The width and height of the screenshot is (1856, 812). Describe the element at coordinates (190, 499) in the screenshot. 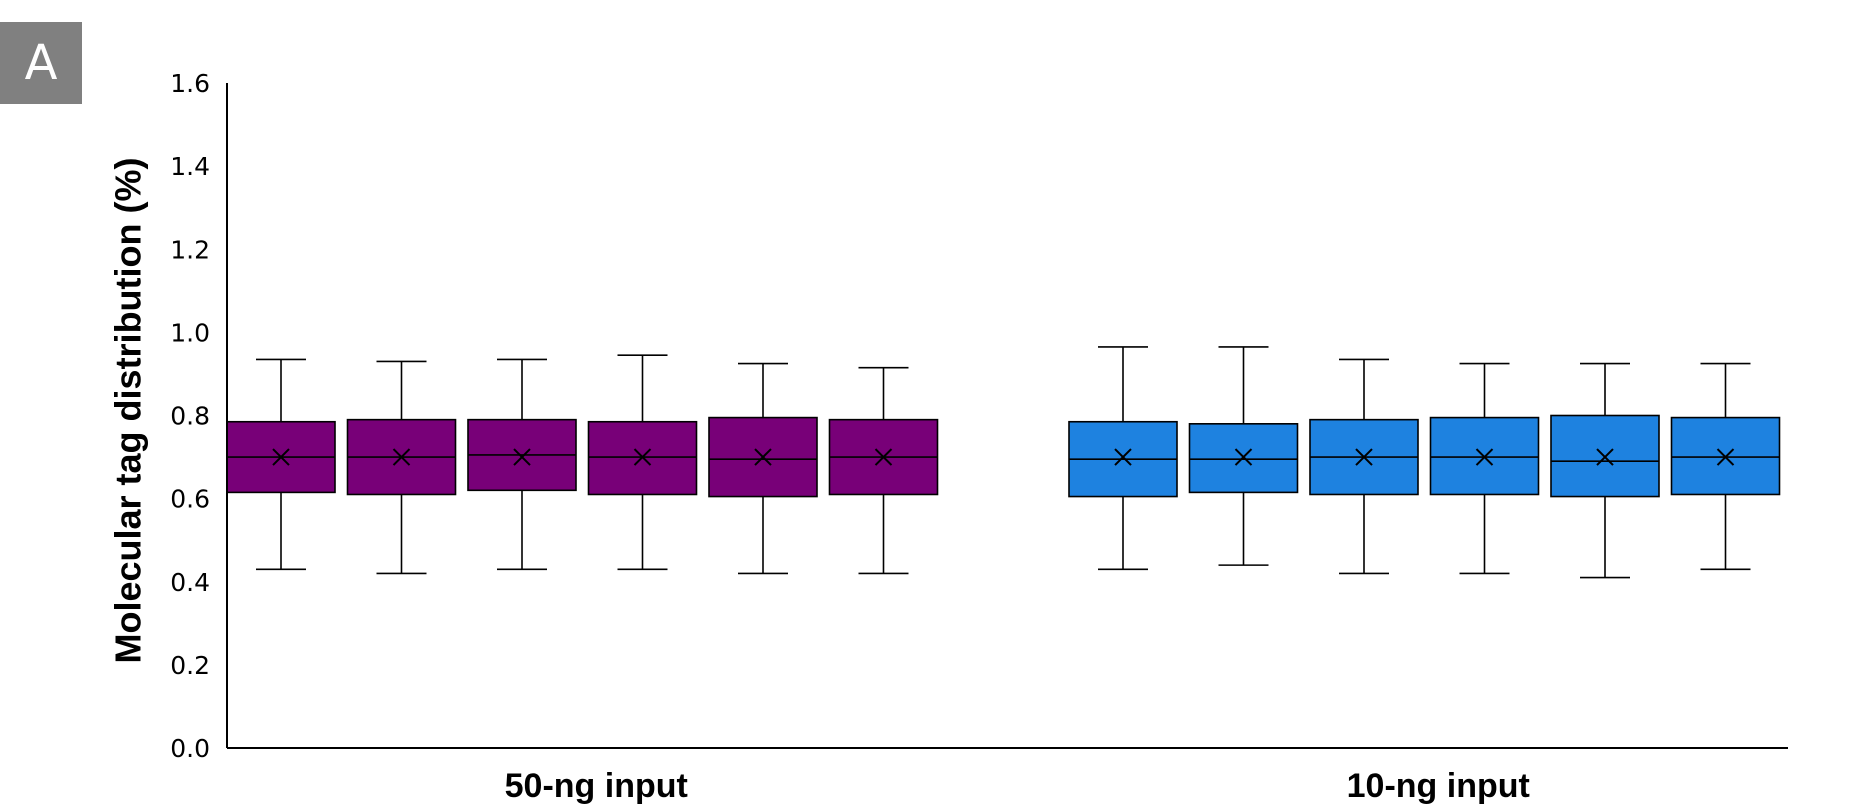

I see `y-tick-label: 0.6` at that location.